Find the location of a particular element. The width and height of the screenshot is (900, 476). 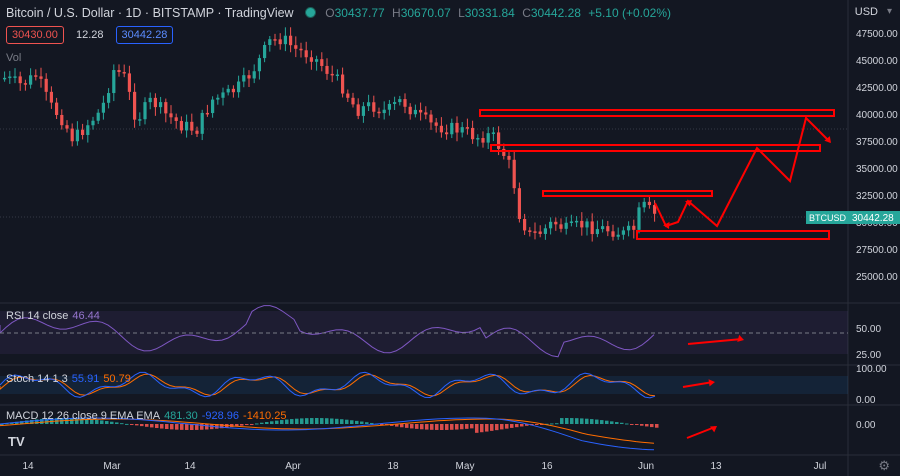

low-value: 30331.84 is located at coordinates (489, 13).